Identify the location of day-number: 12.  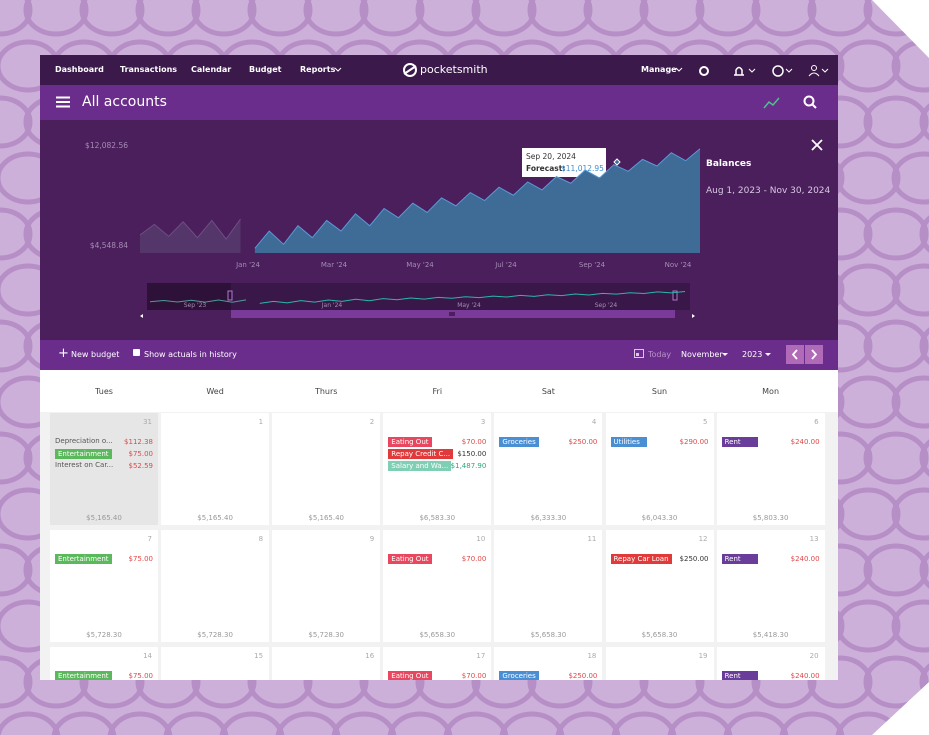
(703, 539).